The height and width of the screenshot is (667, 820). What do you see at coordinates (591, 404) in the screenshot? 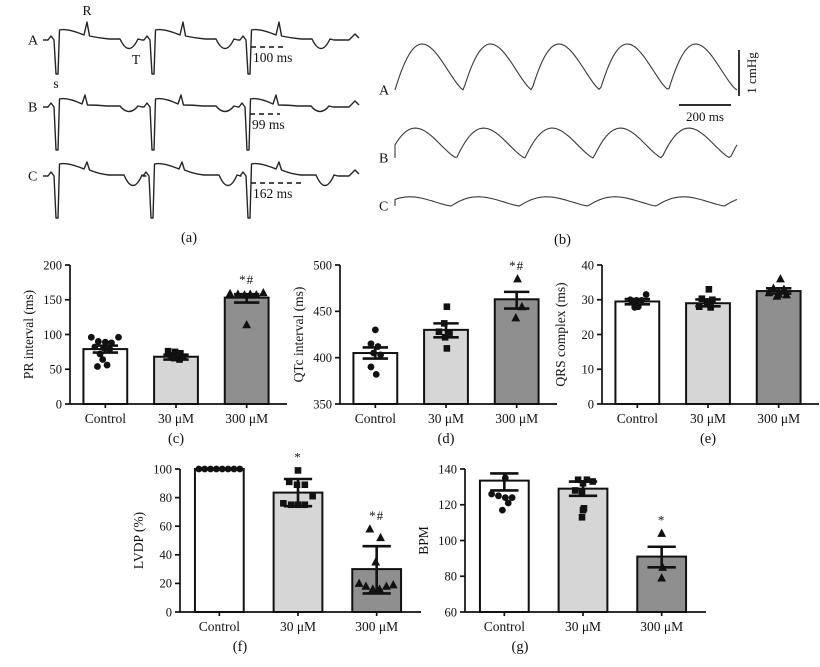
I see `y-tick-label: 0` at bounding box center [591, 404].